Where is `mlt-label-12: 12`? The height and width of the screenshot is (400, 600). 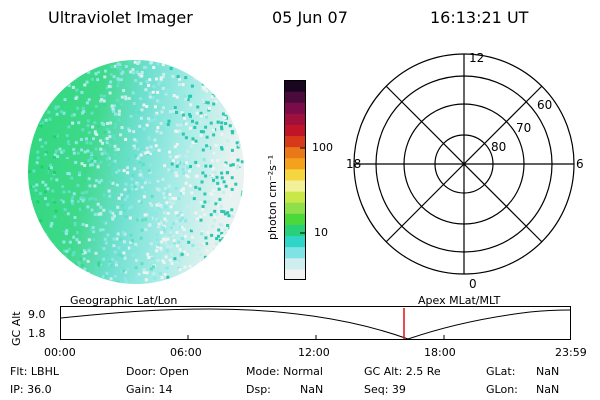
mlt-label-12: 12 is located at coordinates (476, 58).